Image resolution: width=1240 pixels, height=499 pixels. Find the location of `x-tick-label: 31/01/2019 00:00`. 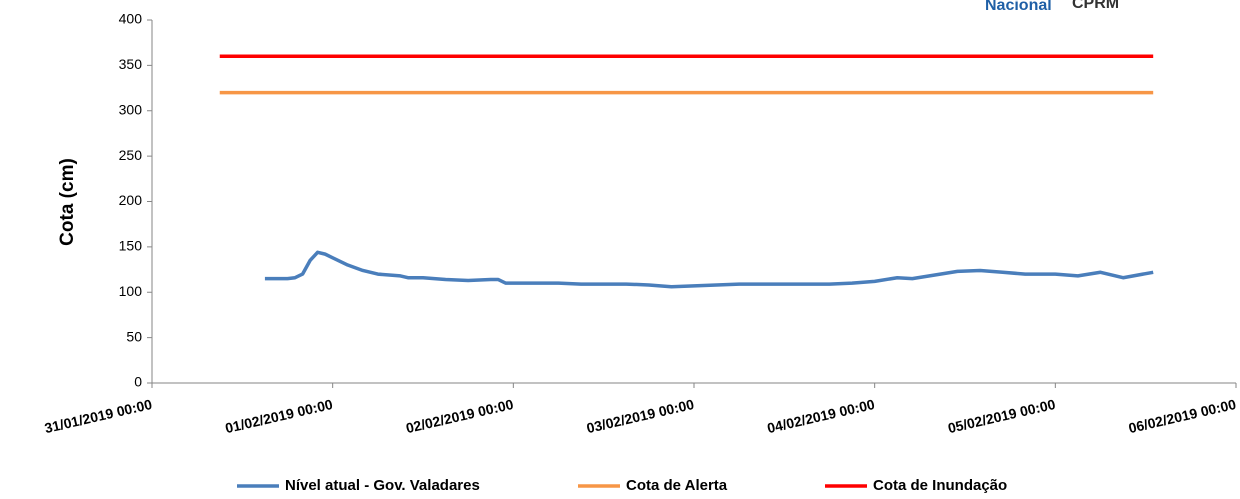

x-tick-label: 31/01/2019 00:00 is located at coordinates (98, 416).